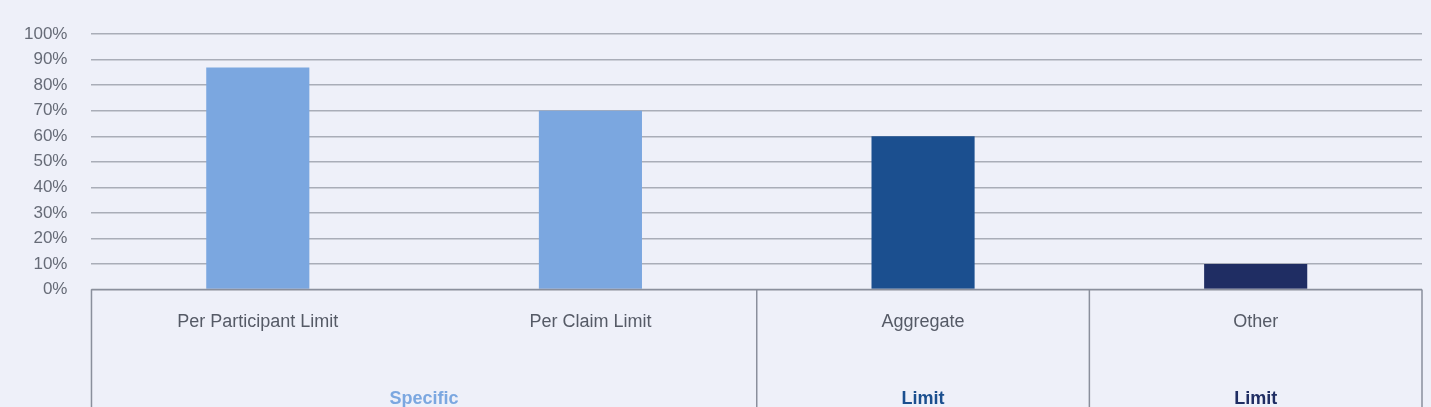  What do you see at coordinates (50, 59) in the screenshot?
I see `y-tick-label: 90%` at bounding box center [50, 59].